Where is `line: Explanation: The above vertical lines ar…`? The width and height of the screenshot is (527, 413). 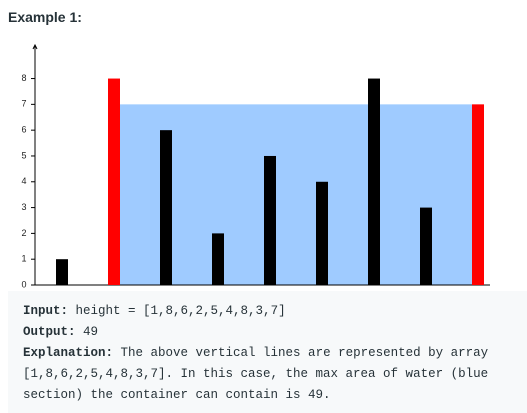 line: Explanation: The above vertical lines ar… is located at coordinates (275, 353).